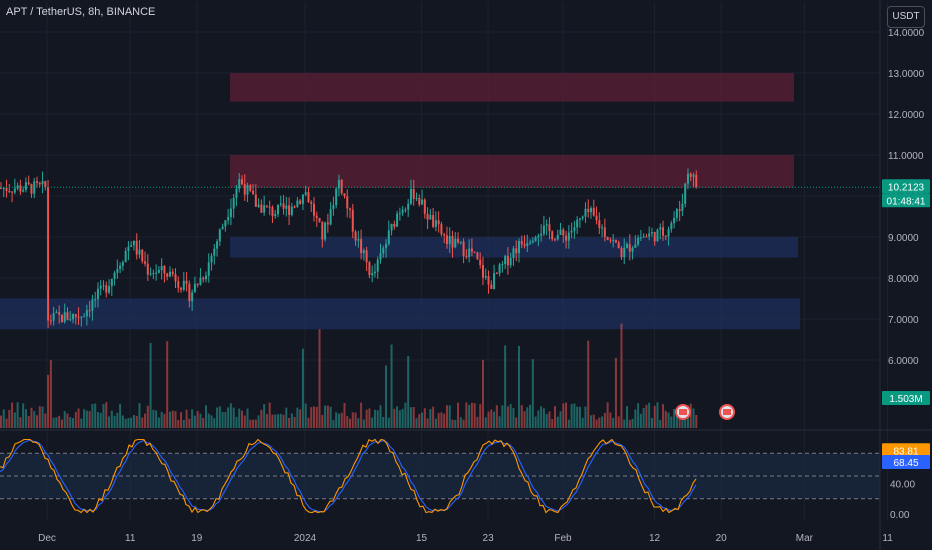 This screenshot has width=932, height=550. What do you see at coordinates (130, 538) in the screenshot?
I see `time-axis-label: 11` at bounding box center [130, 538].